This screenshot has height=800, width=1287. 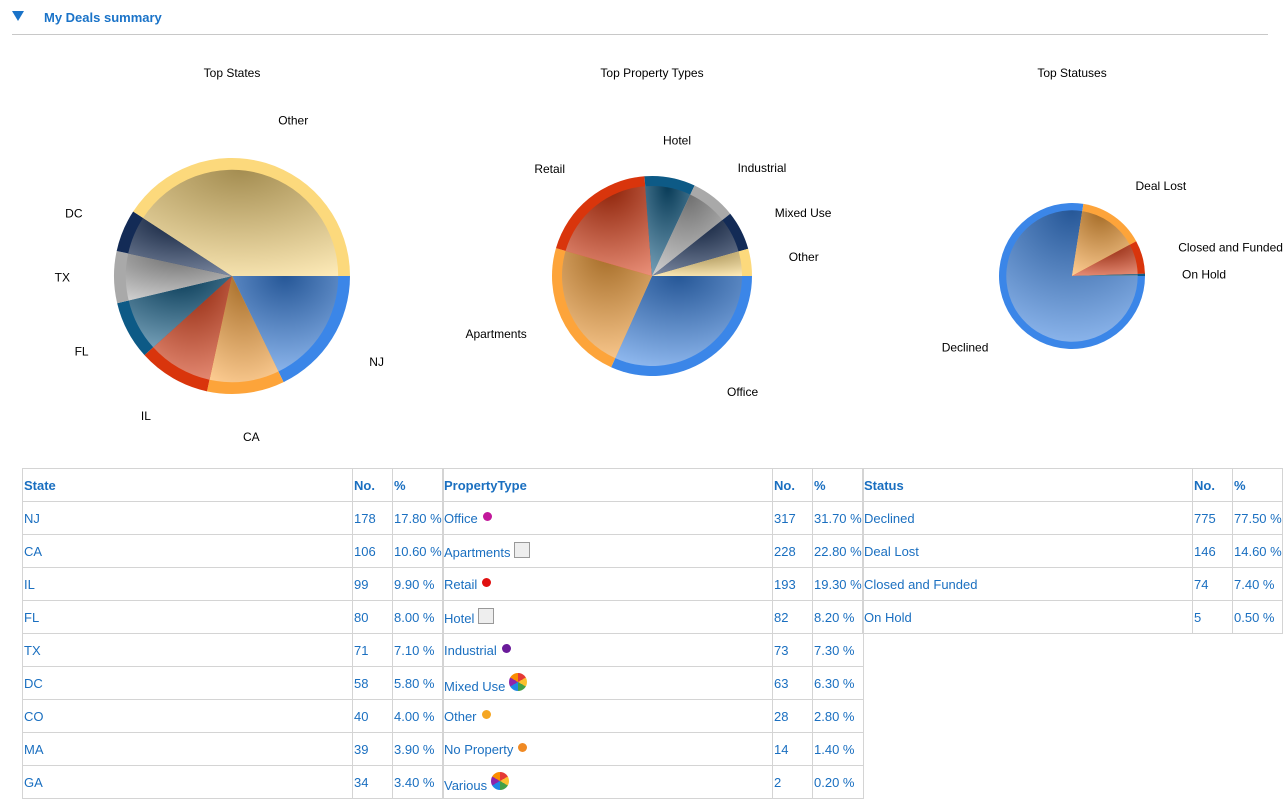 I want to click on table-row: CO 40 4.00 %, so click(x=233, y=716).